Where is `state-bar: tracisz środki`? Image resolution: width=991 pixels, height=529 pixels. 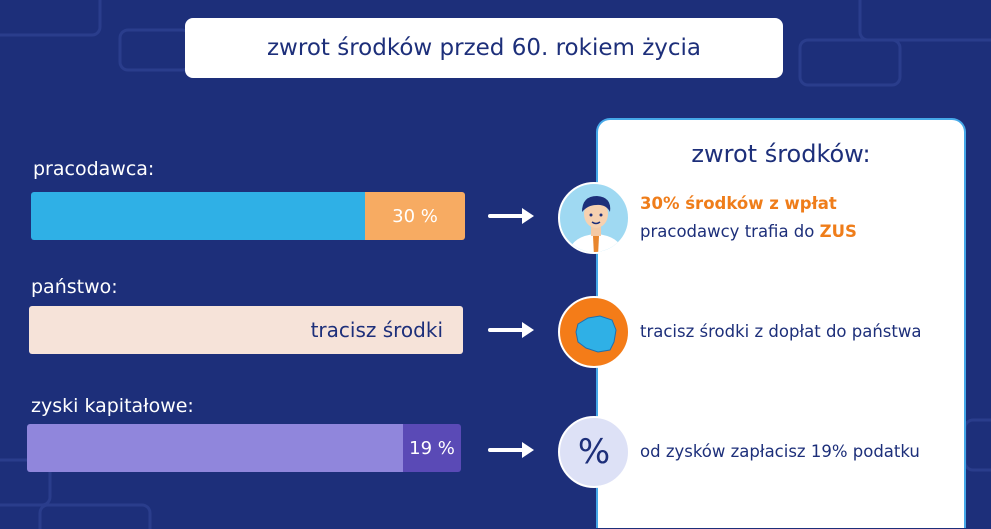 state-bar: tracisz środki is located at coordinates (246, 330).